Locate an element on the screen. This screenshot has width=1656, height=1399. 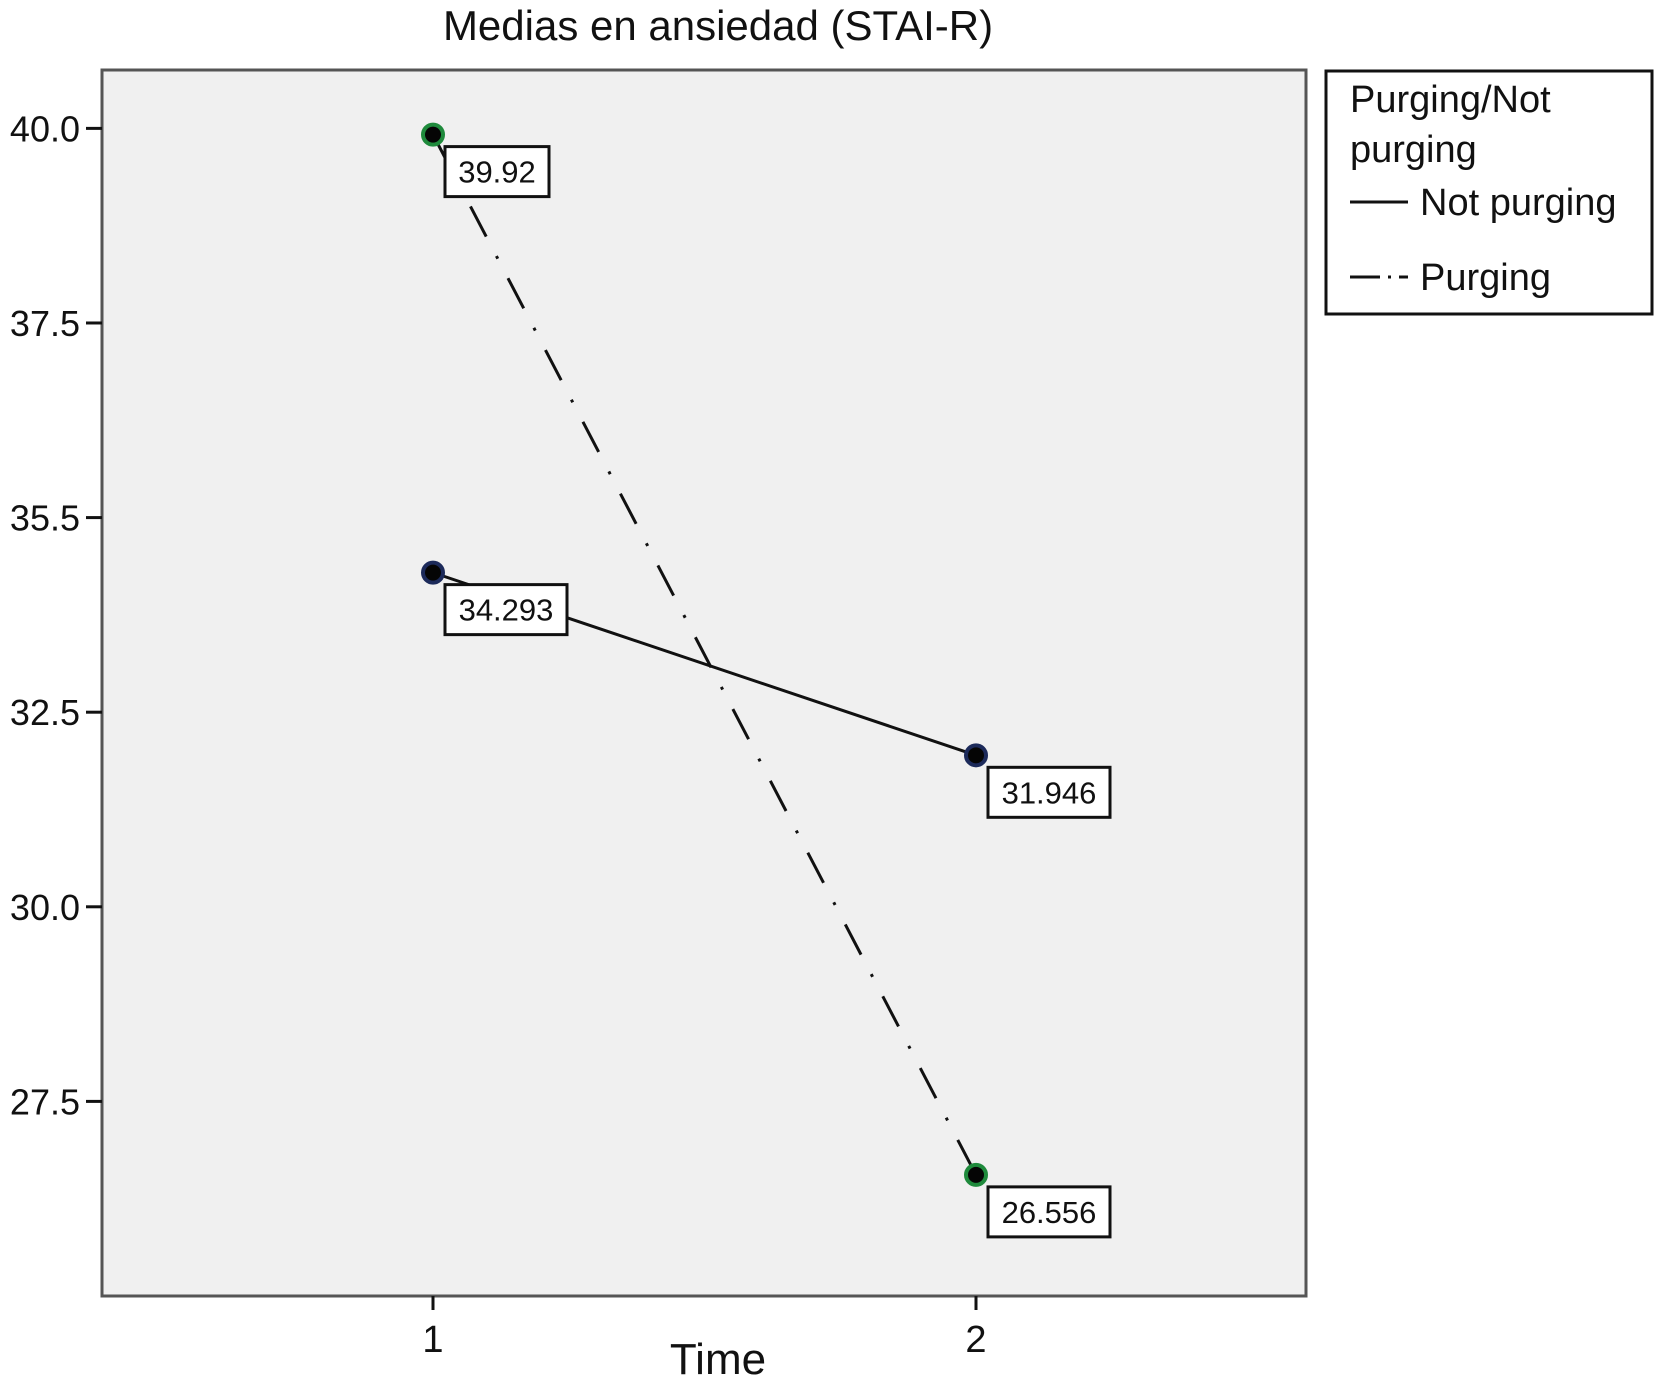
legend-label-not-purging: Not purging is located at coordinates (1518, 203).